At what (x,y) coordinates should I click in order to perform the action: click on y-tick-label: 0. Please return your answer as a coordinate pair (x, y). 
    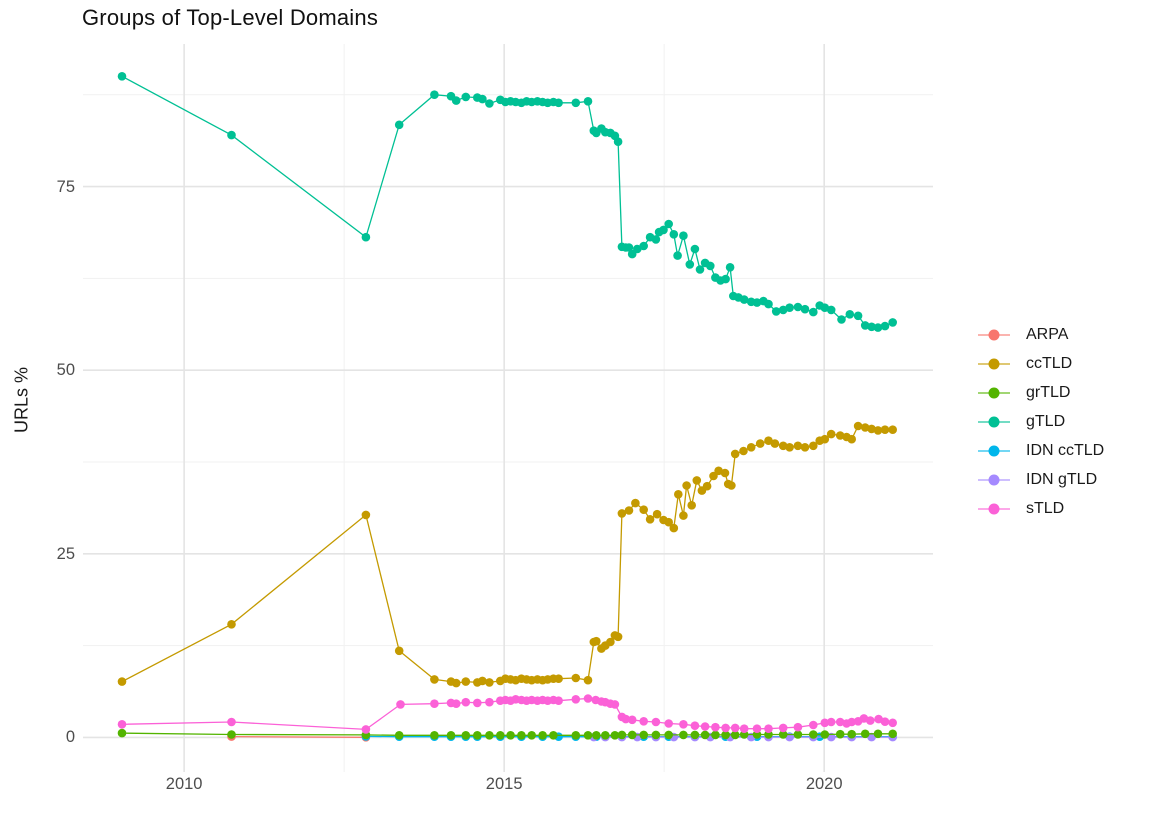
    Looking at the image, I should click on (70, 737).